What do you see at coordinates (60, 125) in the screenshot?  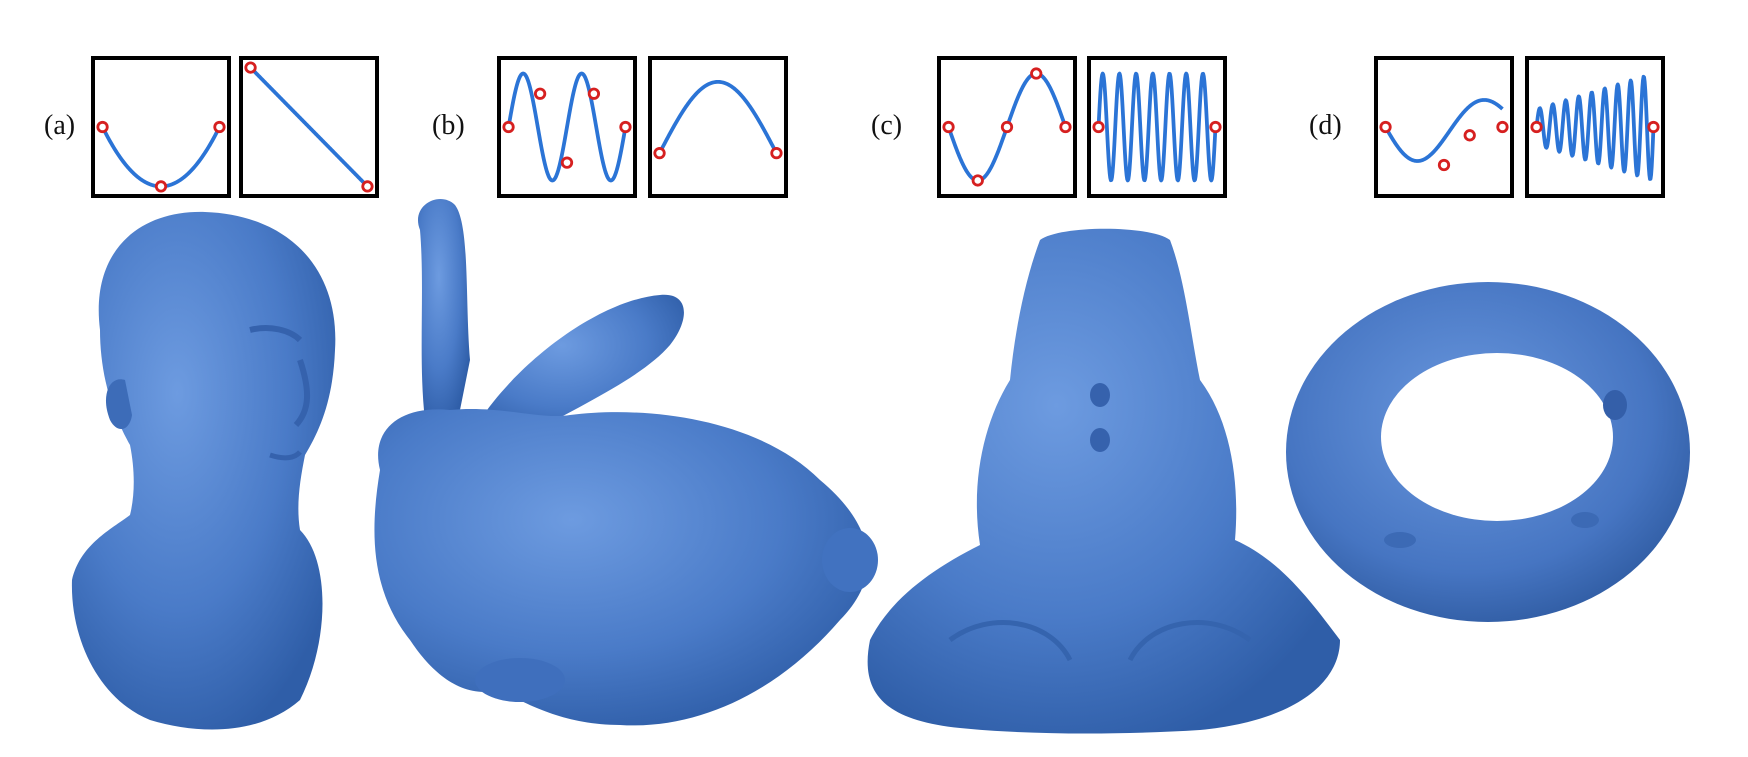 I see `panel-label-a: (a)` at bounding box center [60, 125].